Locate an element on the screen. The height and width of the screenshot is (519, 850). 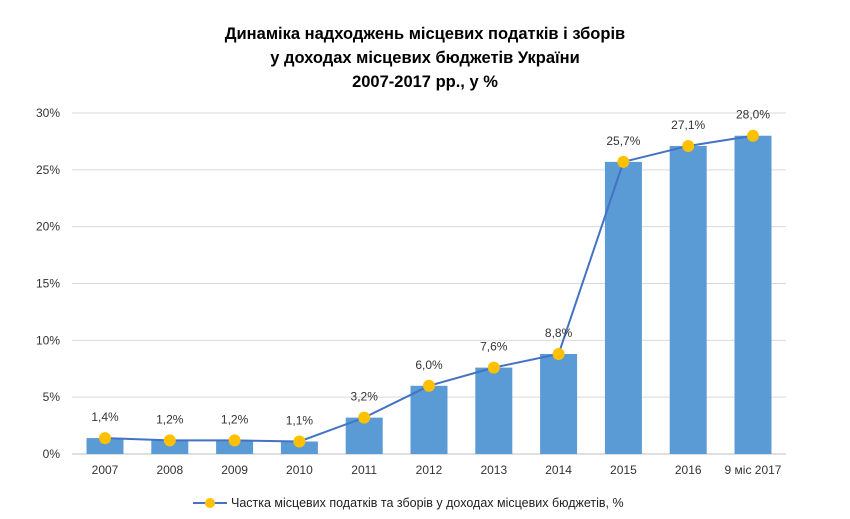
data-label: 8,8% is located at coordinates (559, 333).